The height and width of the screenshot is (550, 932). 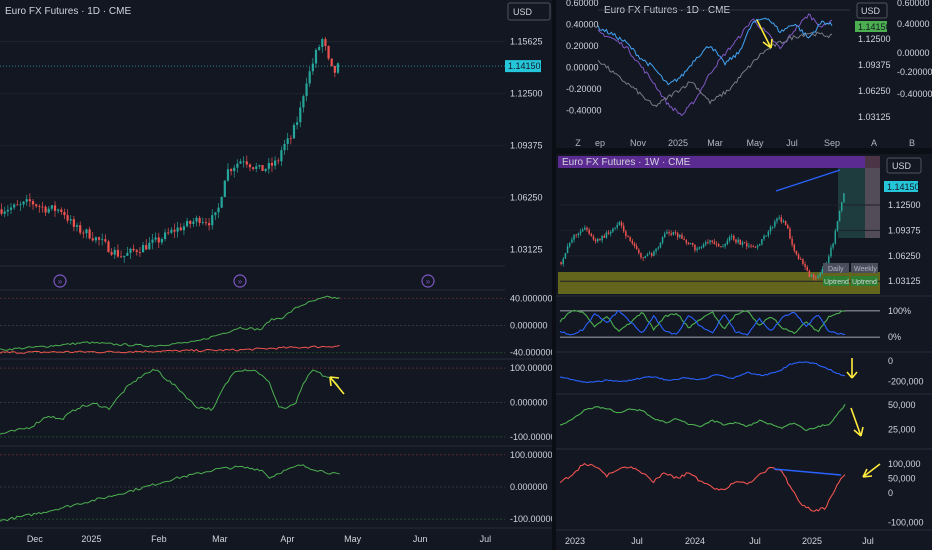 I want to click on weekly-oscillator-pane-4: 100,000 50,000 0 -100,000, so click(x=741, y=493).